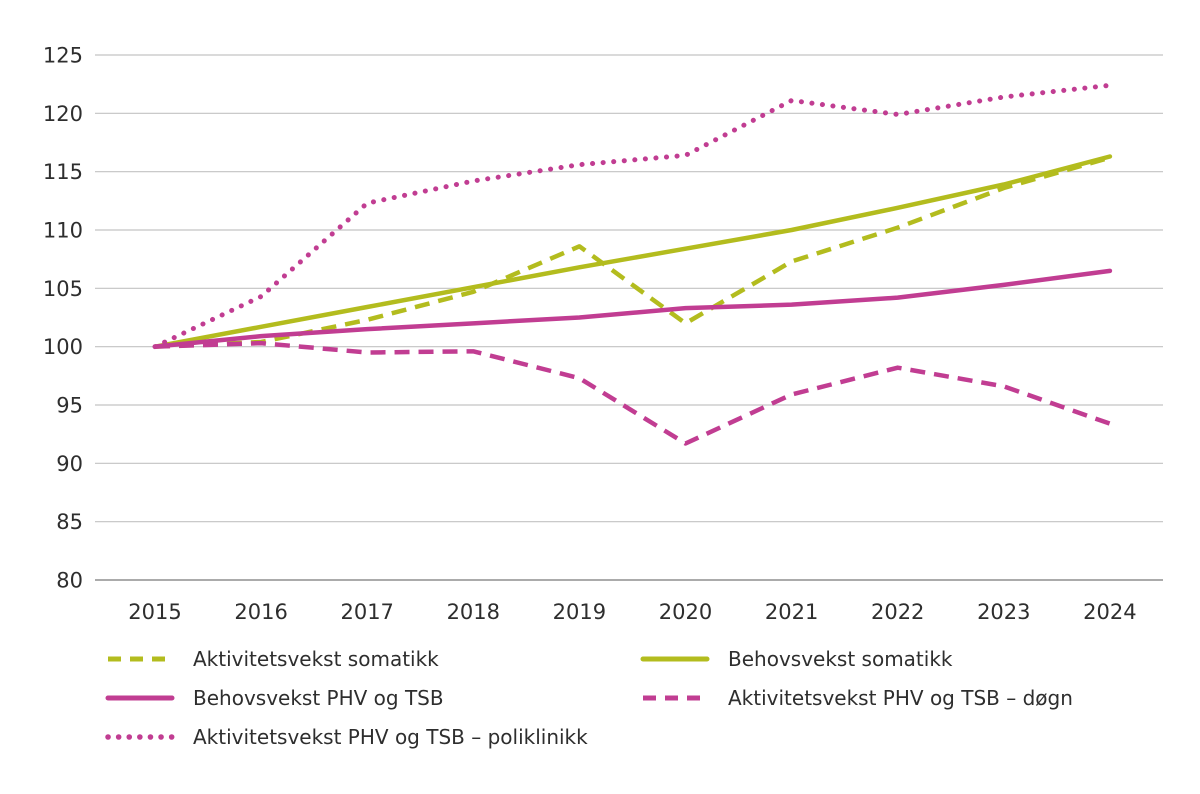 The image size is (1200, 794). I want to click on x-axis-tick-label: 2023, so click(1003, 612).